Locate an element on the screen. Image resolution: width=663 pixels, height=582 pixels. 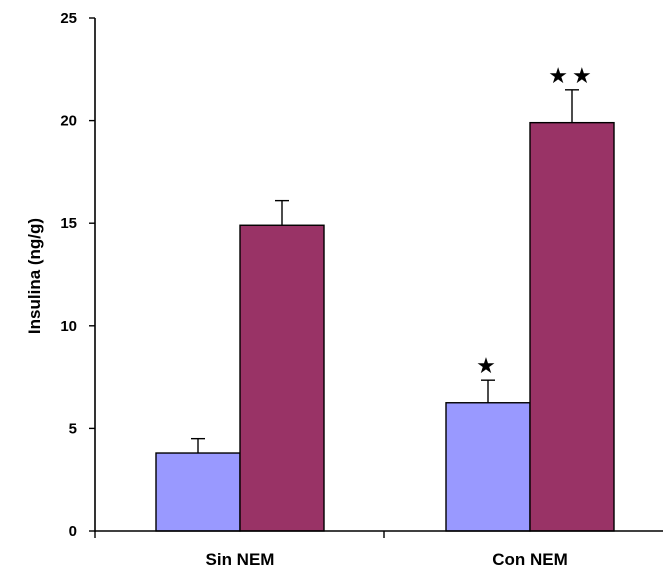
y-tick-label: 25 is located at coordinates (68, 18).